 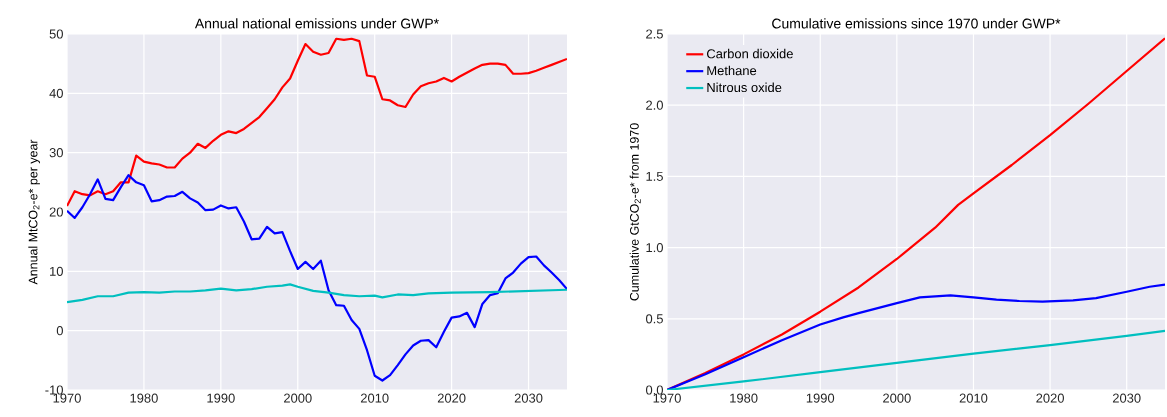 What do you see at coordinates (56, 34) in the screenshot?
I see `y-tick-label: 50` at bounding box center [56, 34].